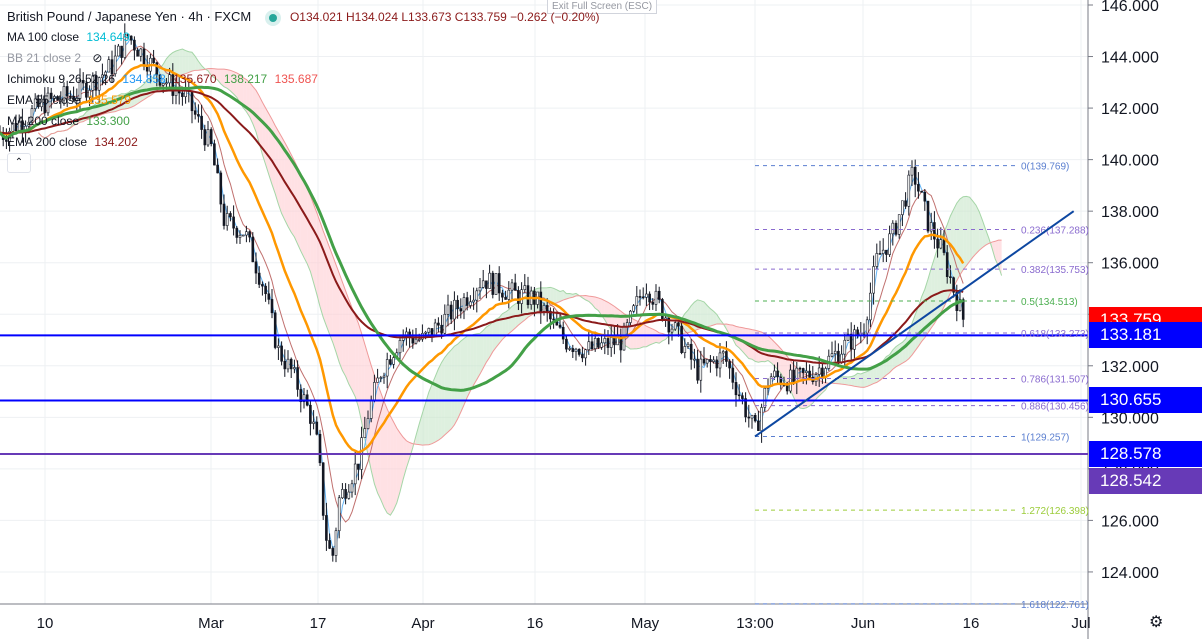 The height and width of the screenshot is (639, 1202). What do you see at coordinates (1156, 622) in the screenshot?
I see `gear-icon: ⚙` at bounding box center [1156, 622].